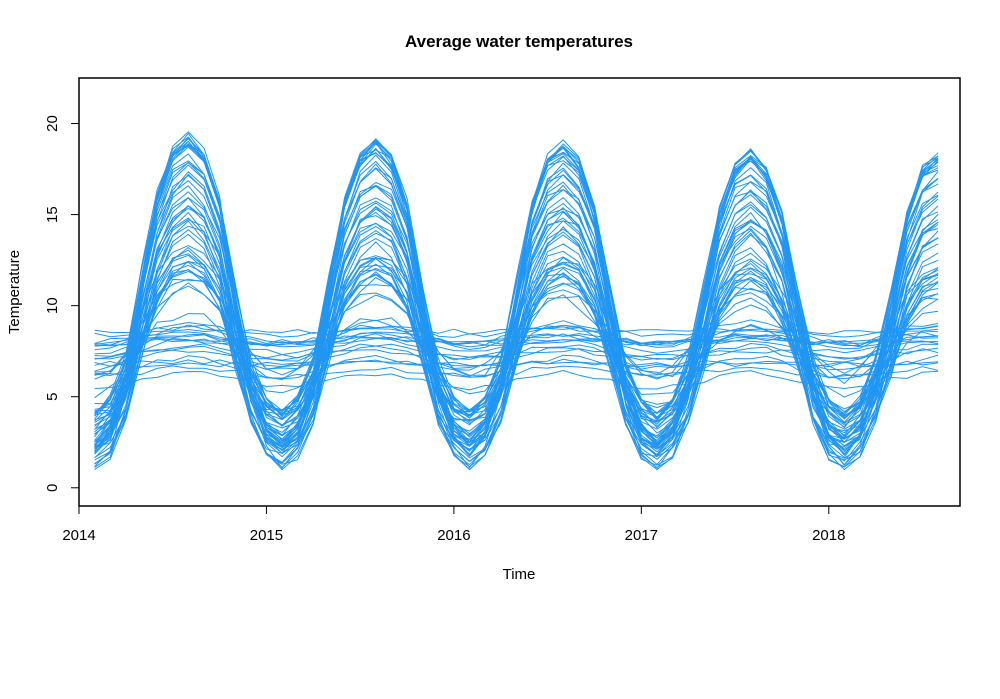  I want to click on x-tick-label: 2015, so click(266, 535).